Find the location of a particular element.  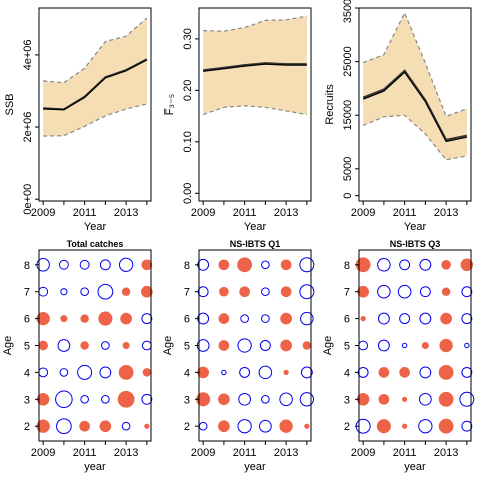

panel-title: Total catches is located at coordinates (95, 244).